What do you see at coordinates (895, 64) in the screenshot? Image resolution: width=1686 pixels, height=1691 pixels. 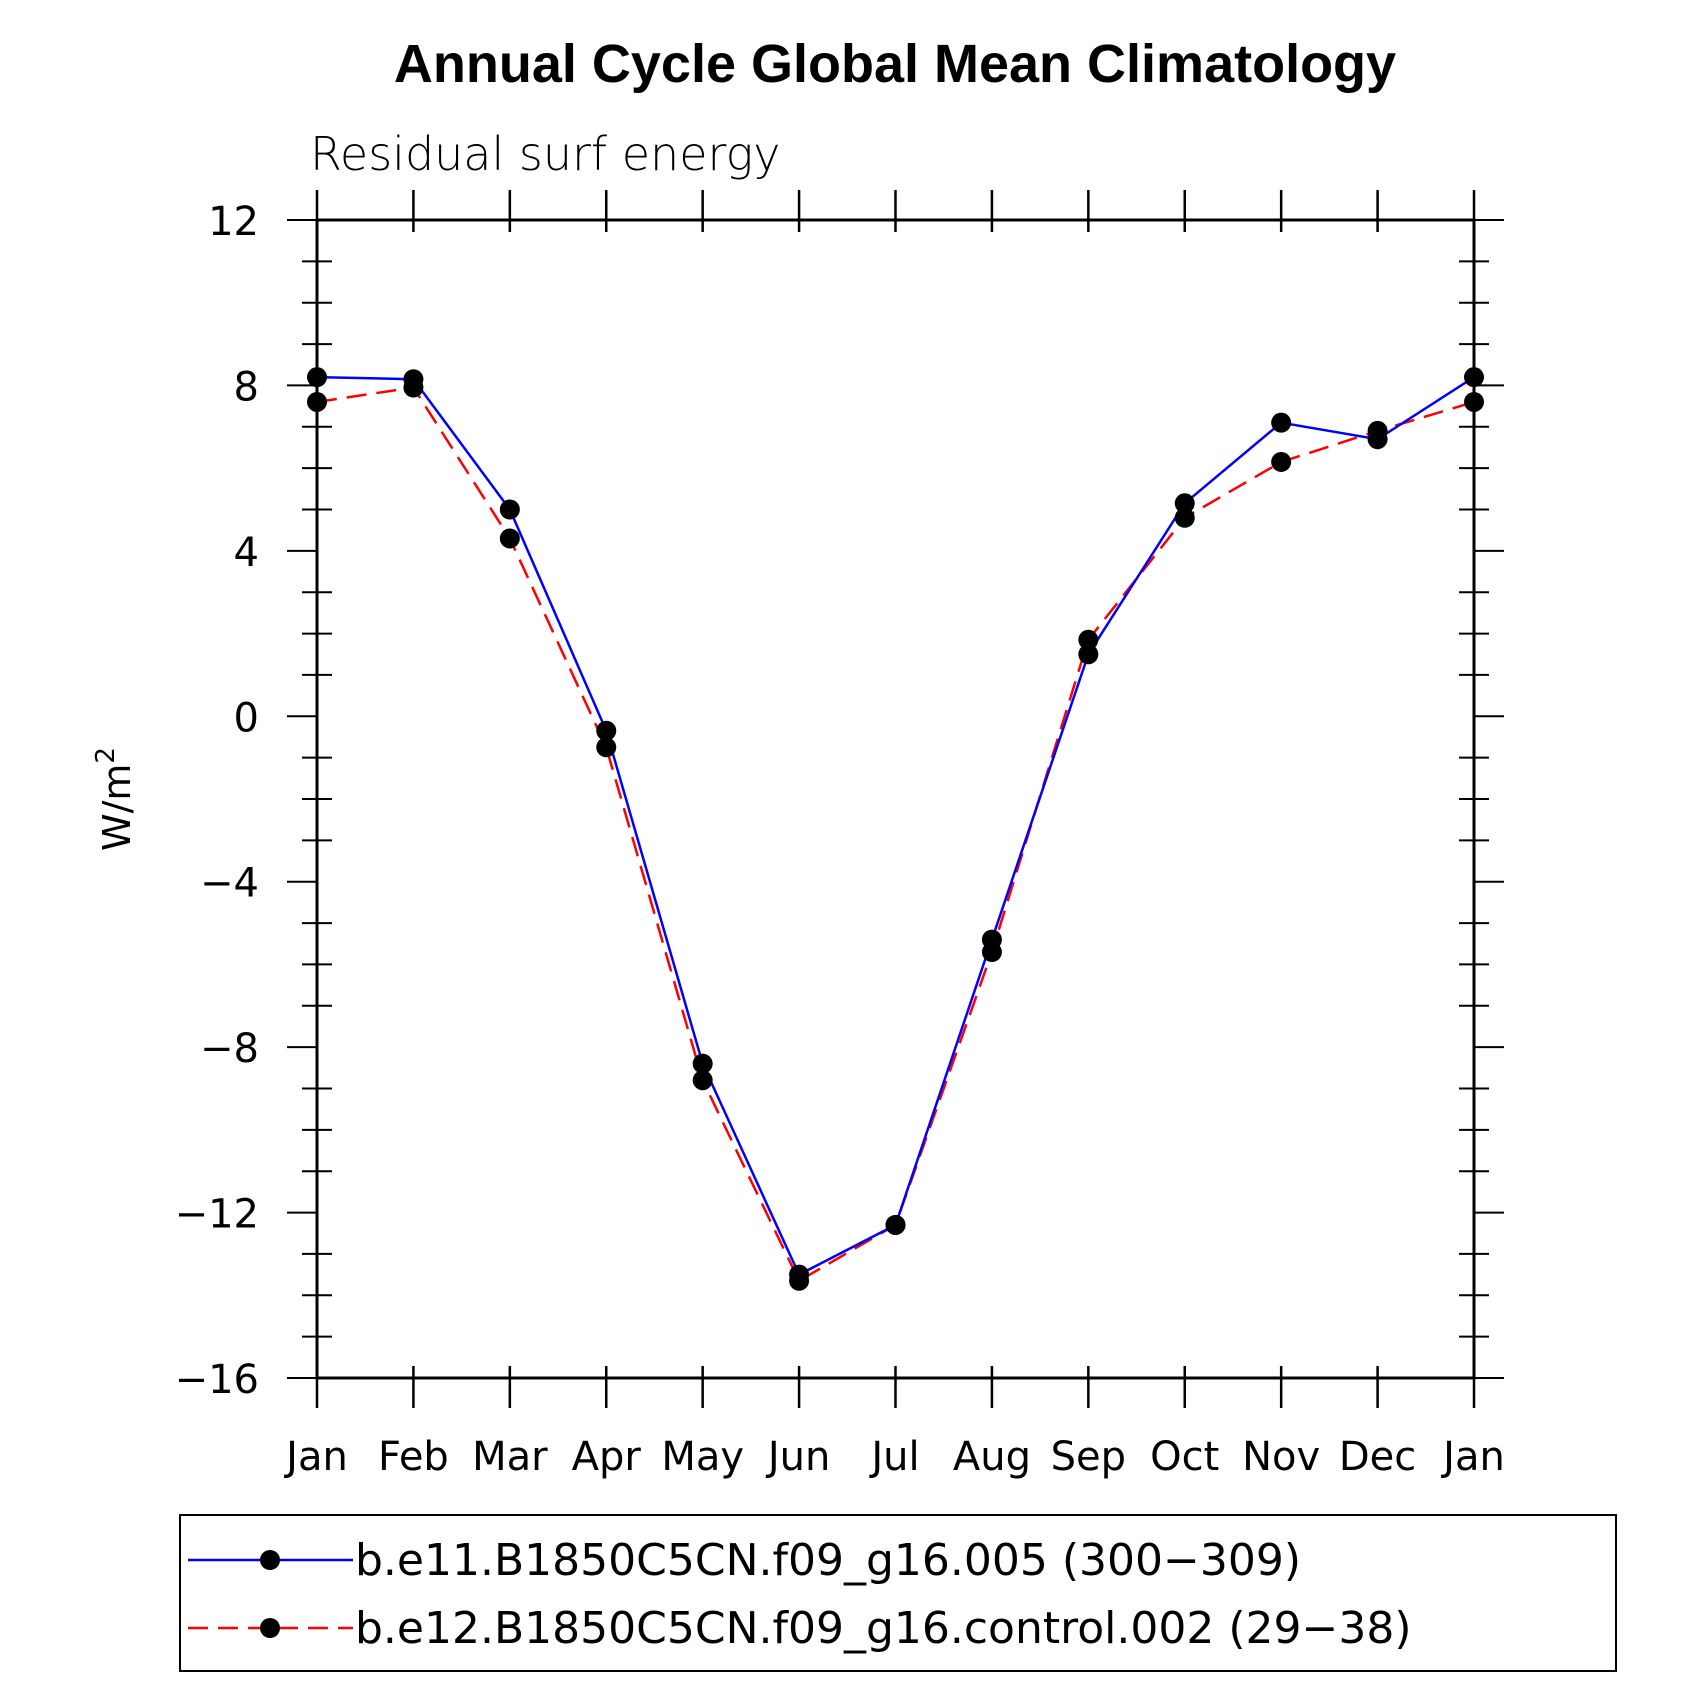 I see `chart-title: Annual Cycle Global Mean Climatology` at bounding box center [895, 64].